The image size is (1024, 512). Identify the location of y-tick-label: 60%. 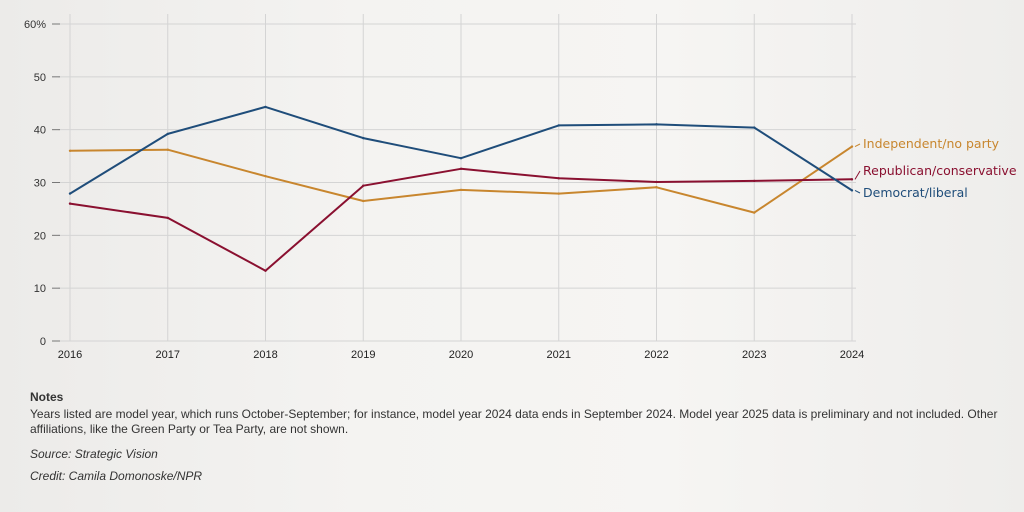
(35, 25).